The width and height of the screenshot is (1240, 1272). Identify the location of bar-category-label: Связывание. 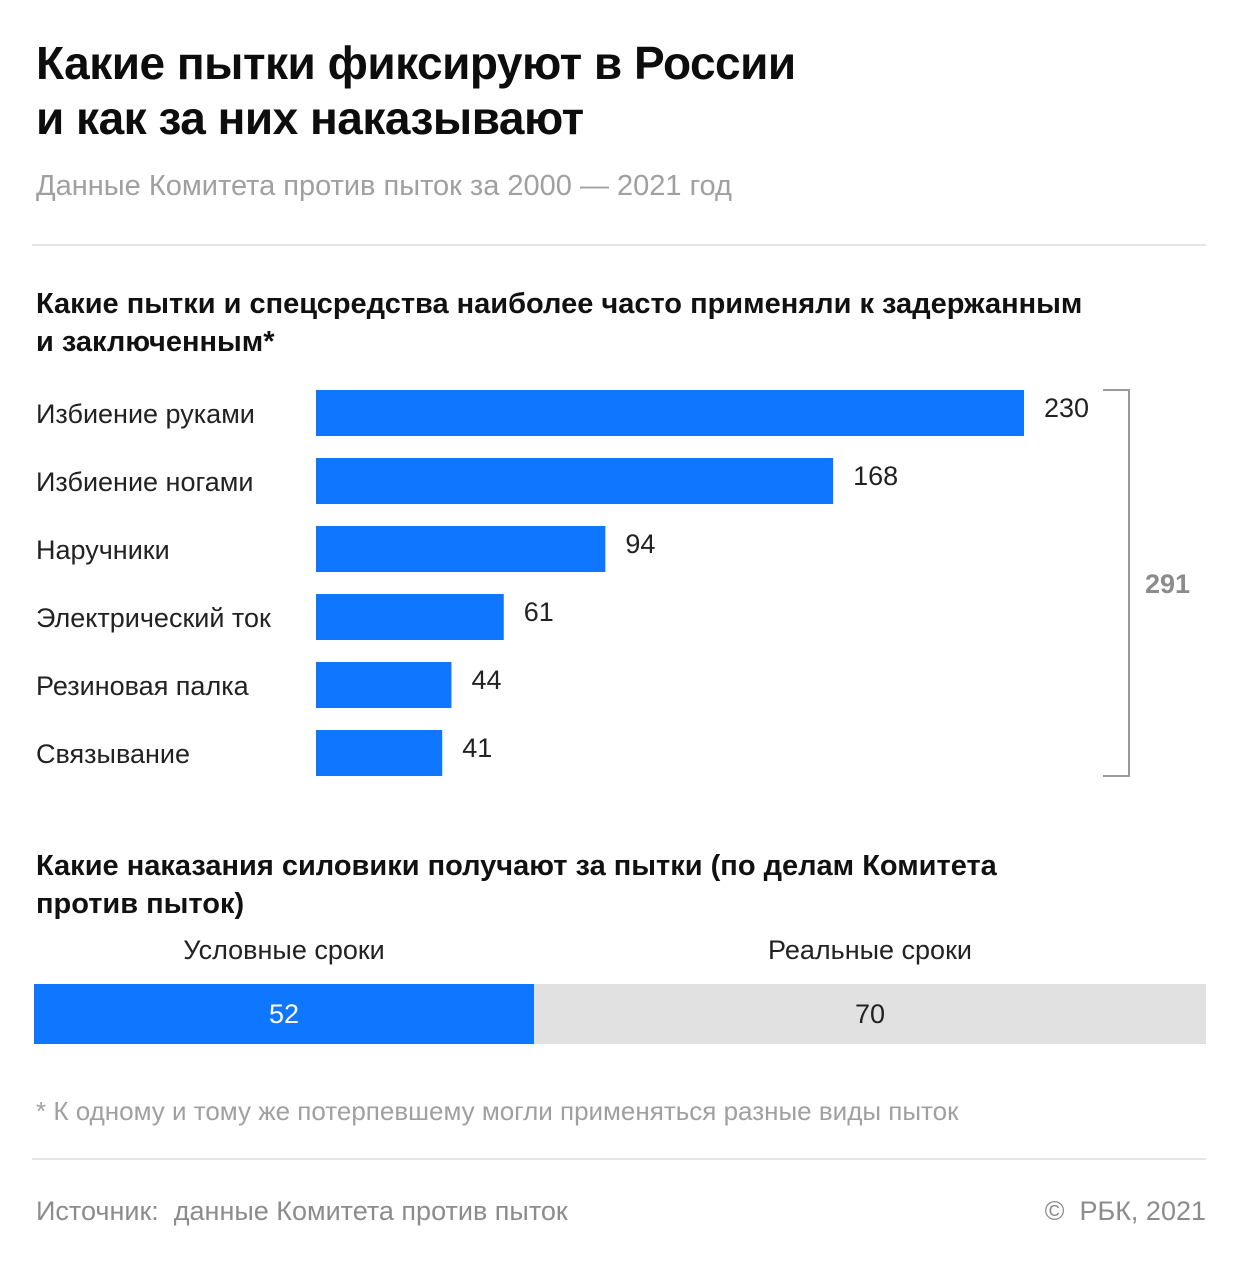
(113, 754).